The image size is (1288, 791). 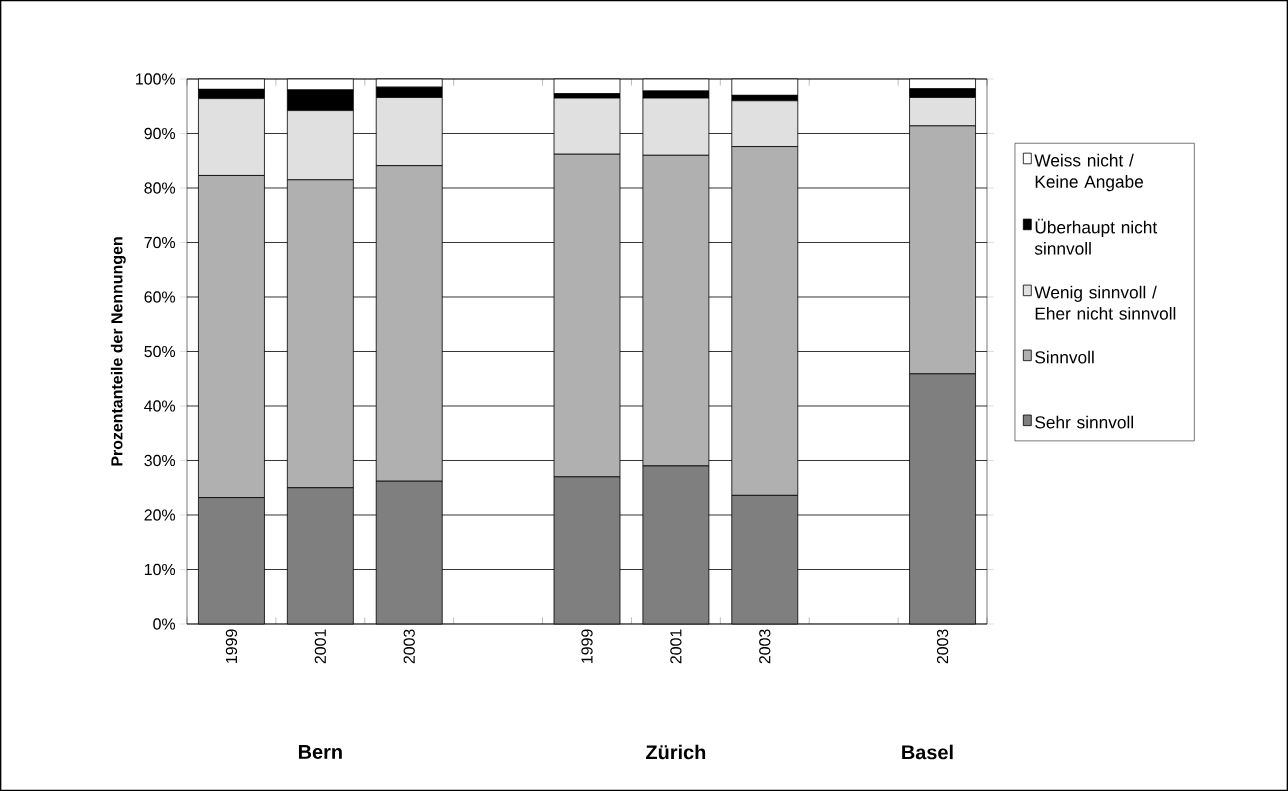 I want to click on y-tick-label: 80%, so click(x=160, y=188).